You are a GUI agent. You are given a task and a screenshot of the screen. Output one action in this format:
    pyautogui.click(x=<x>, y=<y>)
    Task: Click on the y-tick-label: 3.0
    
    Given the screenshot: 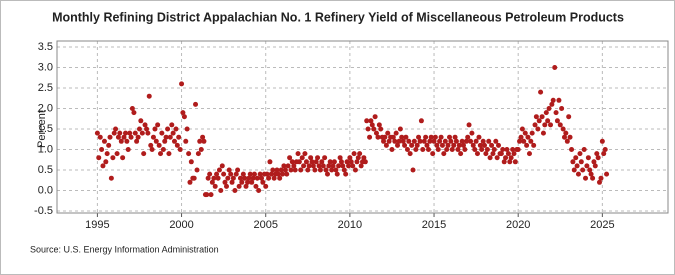 What is the action you would take?
    pyautogui.click(x=45, y=67)
    